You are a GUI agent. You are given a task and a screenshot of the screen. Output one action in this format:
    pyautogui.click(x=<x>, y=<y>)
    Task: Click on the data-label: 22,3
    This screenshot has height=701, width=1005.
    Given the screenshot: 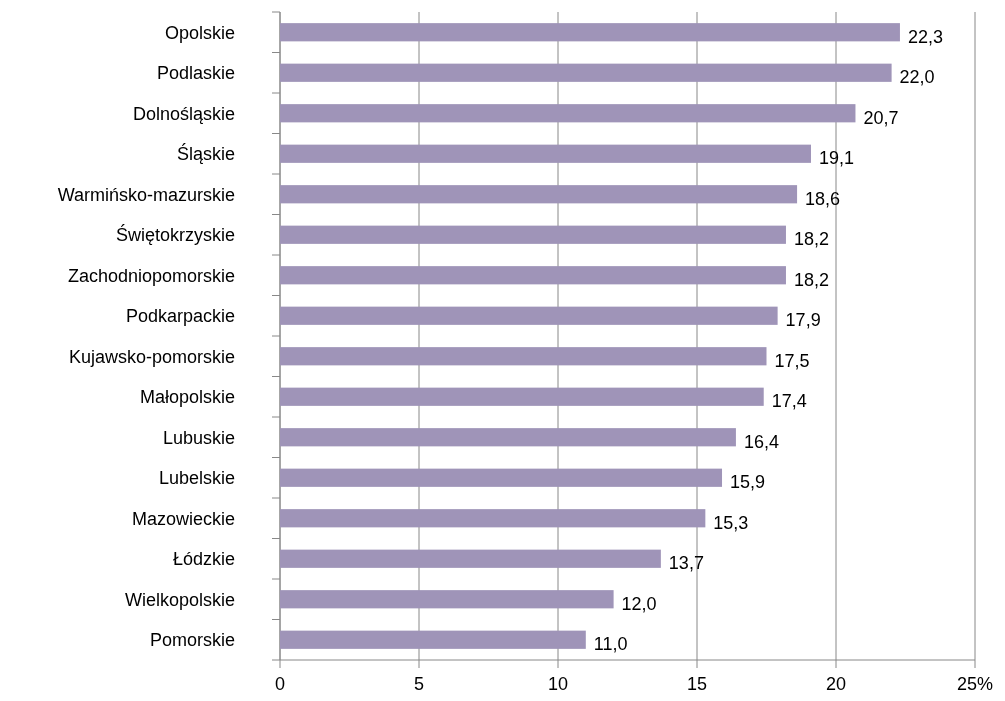 What is the action you would take?
    pyautogui.click(x=925, y=36)
    